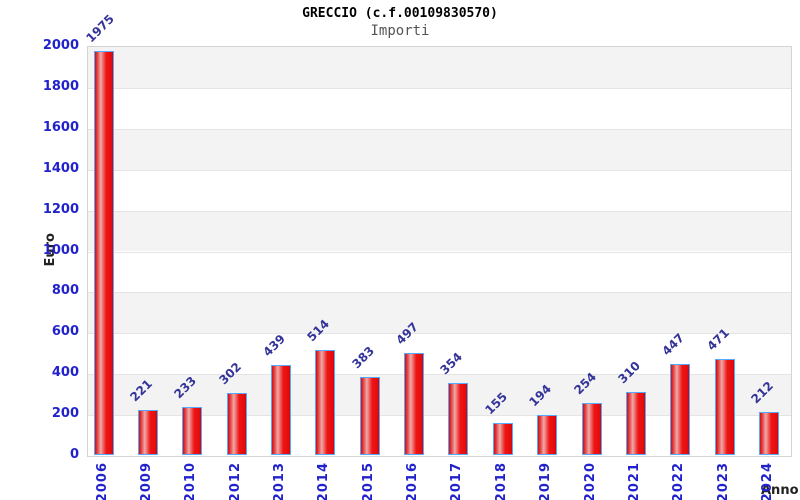  Describe the element at coordinates (236, 424) in the screenshot. I see `bar-2012` at that location.